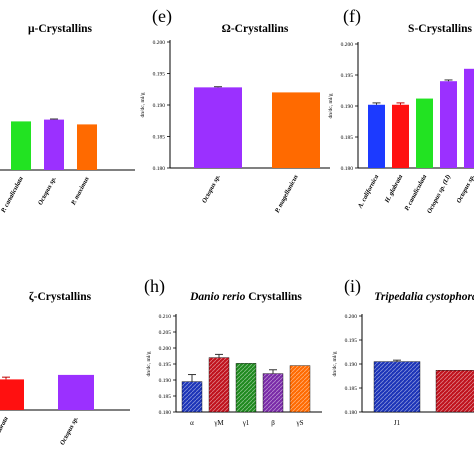 The width and height of the screenshot is (474, 474). What do you see at coordinates (352, 16) in the screenshot?
I see `panel-label: (f)` at bounding box center [352, 16].